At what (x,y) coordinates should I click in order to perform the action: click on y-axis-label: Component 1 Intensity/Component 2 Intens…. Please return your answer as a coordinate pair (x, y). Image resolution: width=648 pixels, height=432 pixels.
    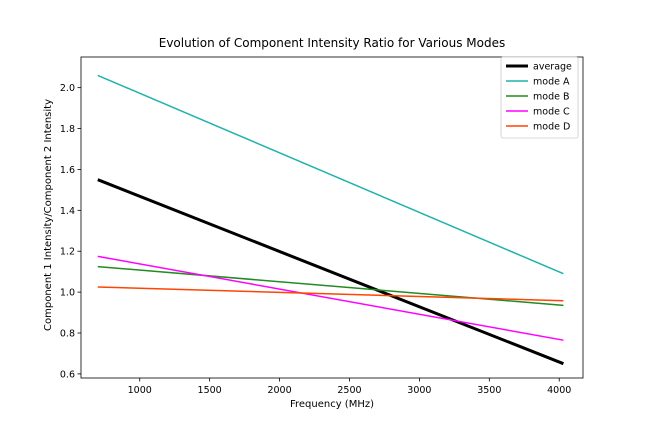
    Looking at the image, I should click on (48, 215).